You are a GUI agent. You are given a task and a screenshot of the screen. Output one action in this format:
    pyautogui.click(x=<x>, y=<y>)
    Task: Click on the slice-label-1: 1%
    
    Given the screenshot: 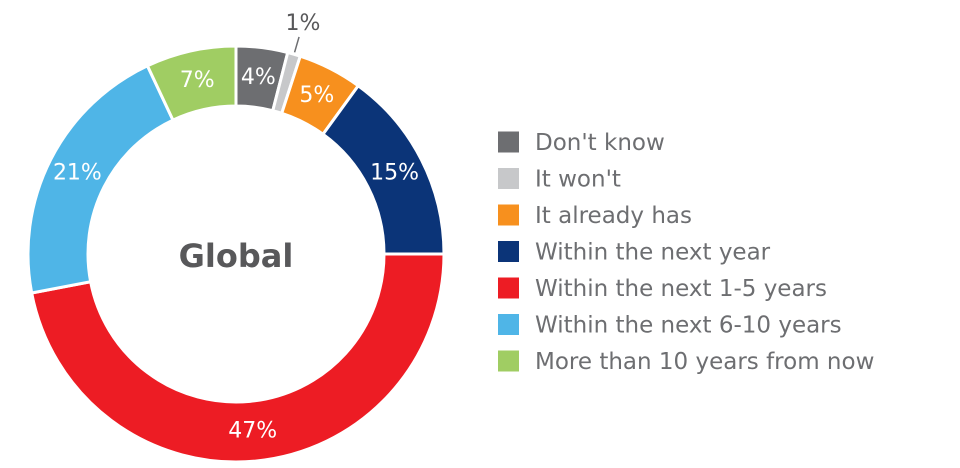 What is the action you would take?
    pyautogui.click(x=303, y=23)
    